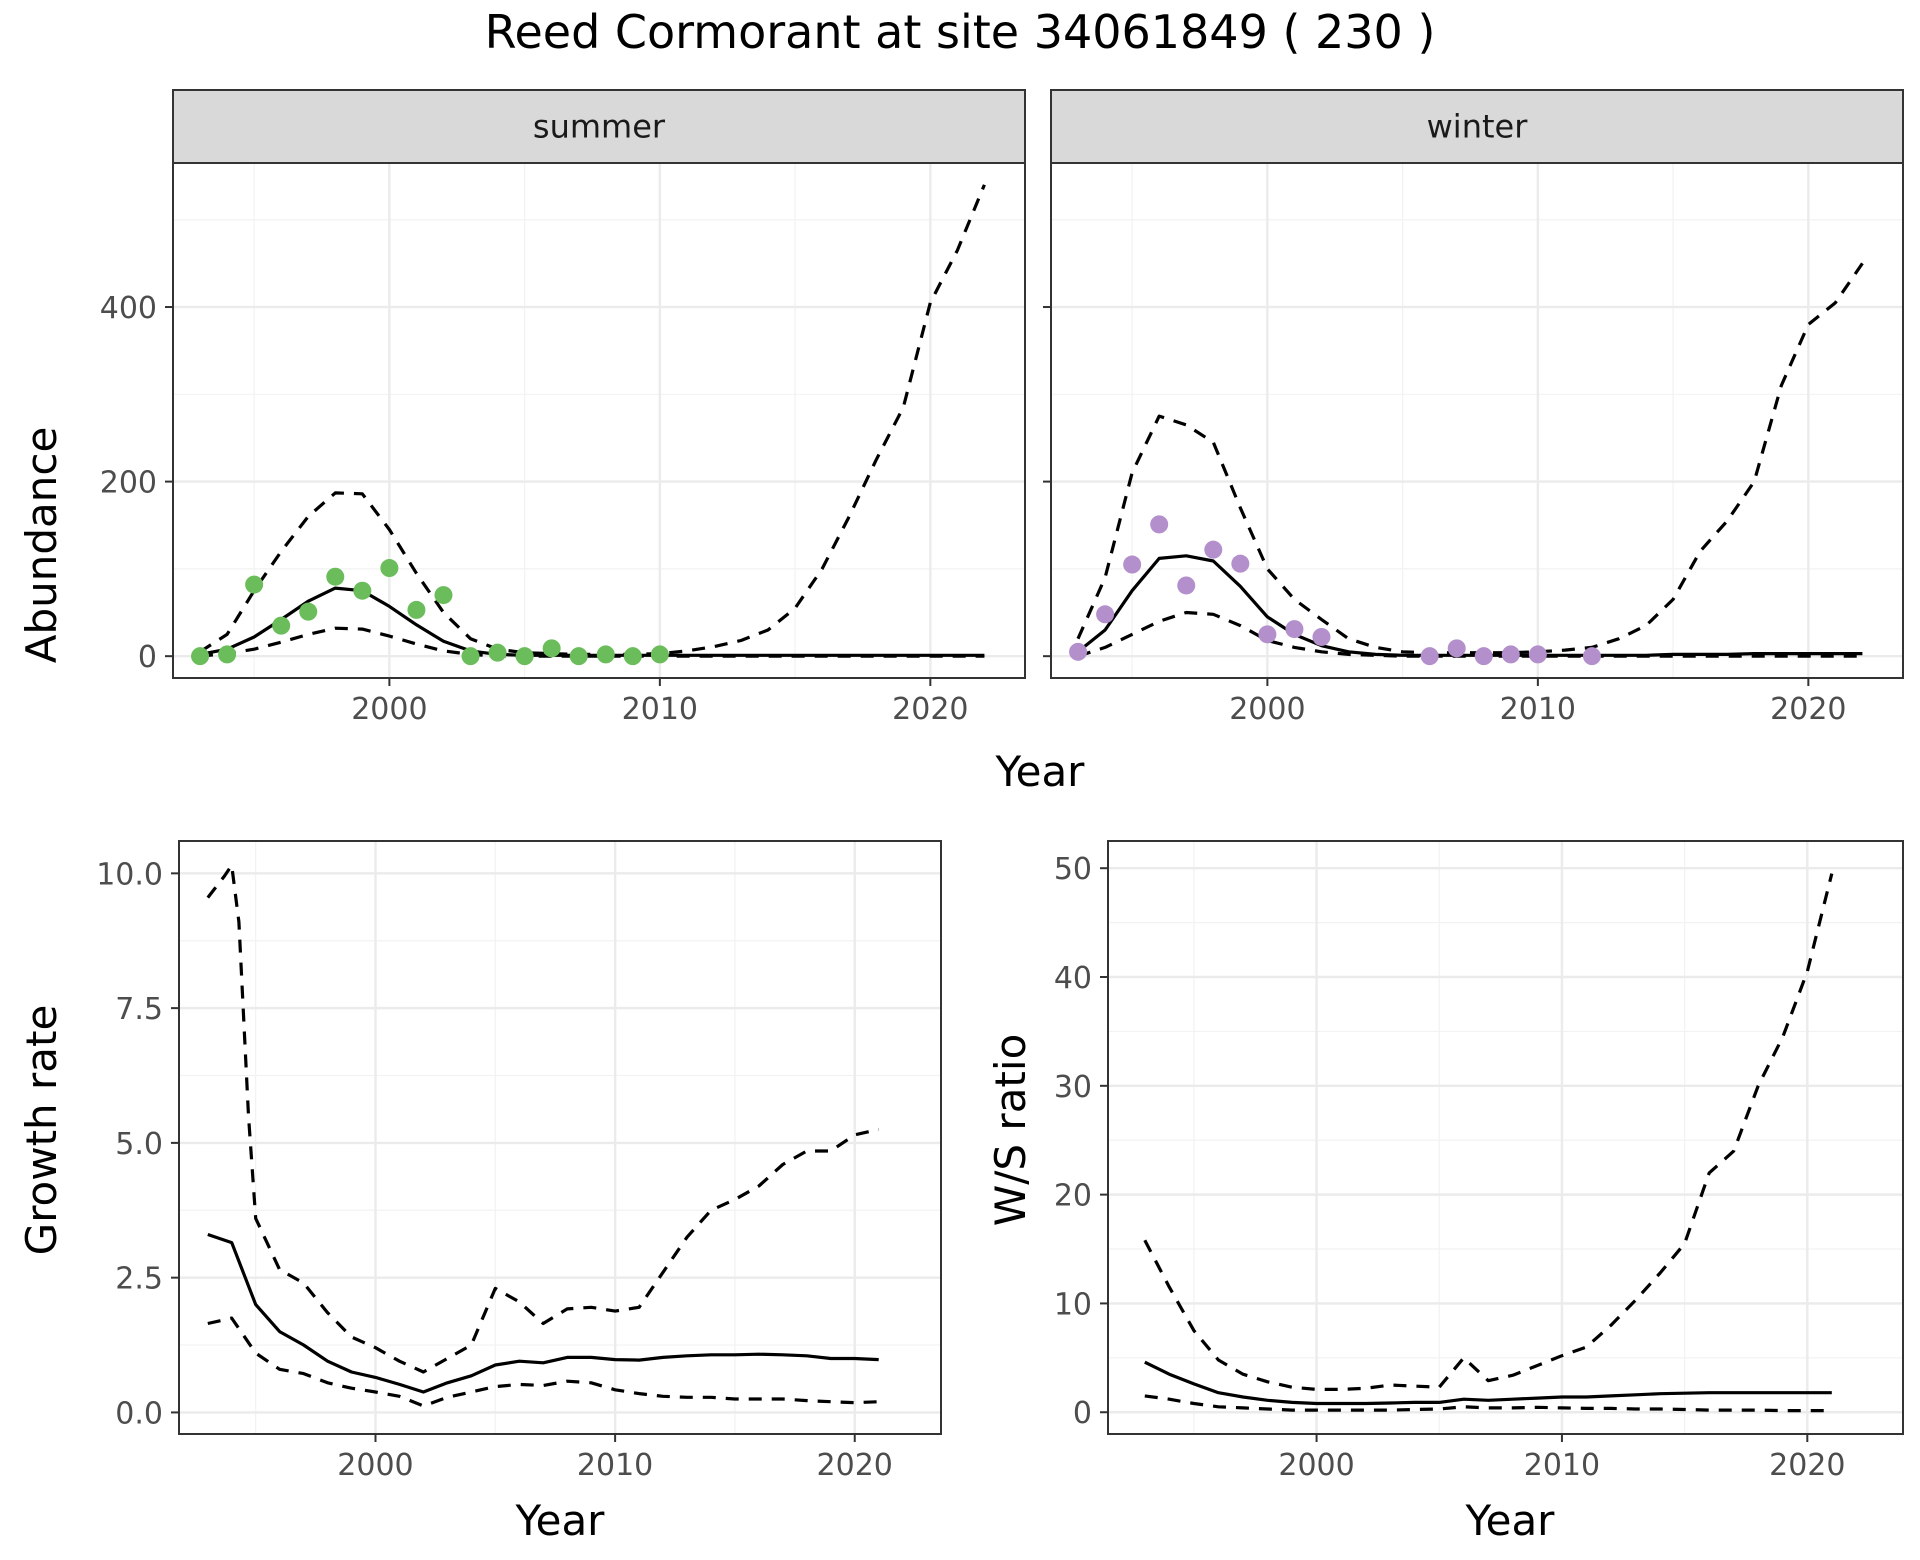  What do you see at coordinates (1040, 771) in the screenshot?
I see `x-axis-title-top: Year` at bounding box center [1040, 771].